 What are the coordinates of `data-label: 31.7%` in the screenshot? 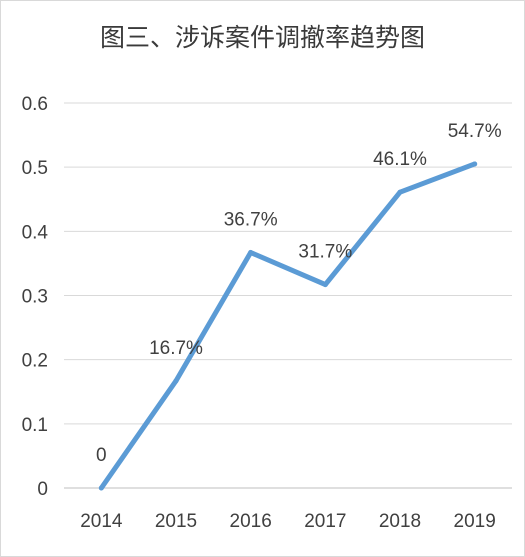 It's located at (325, 252).